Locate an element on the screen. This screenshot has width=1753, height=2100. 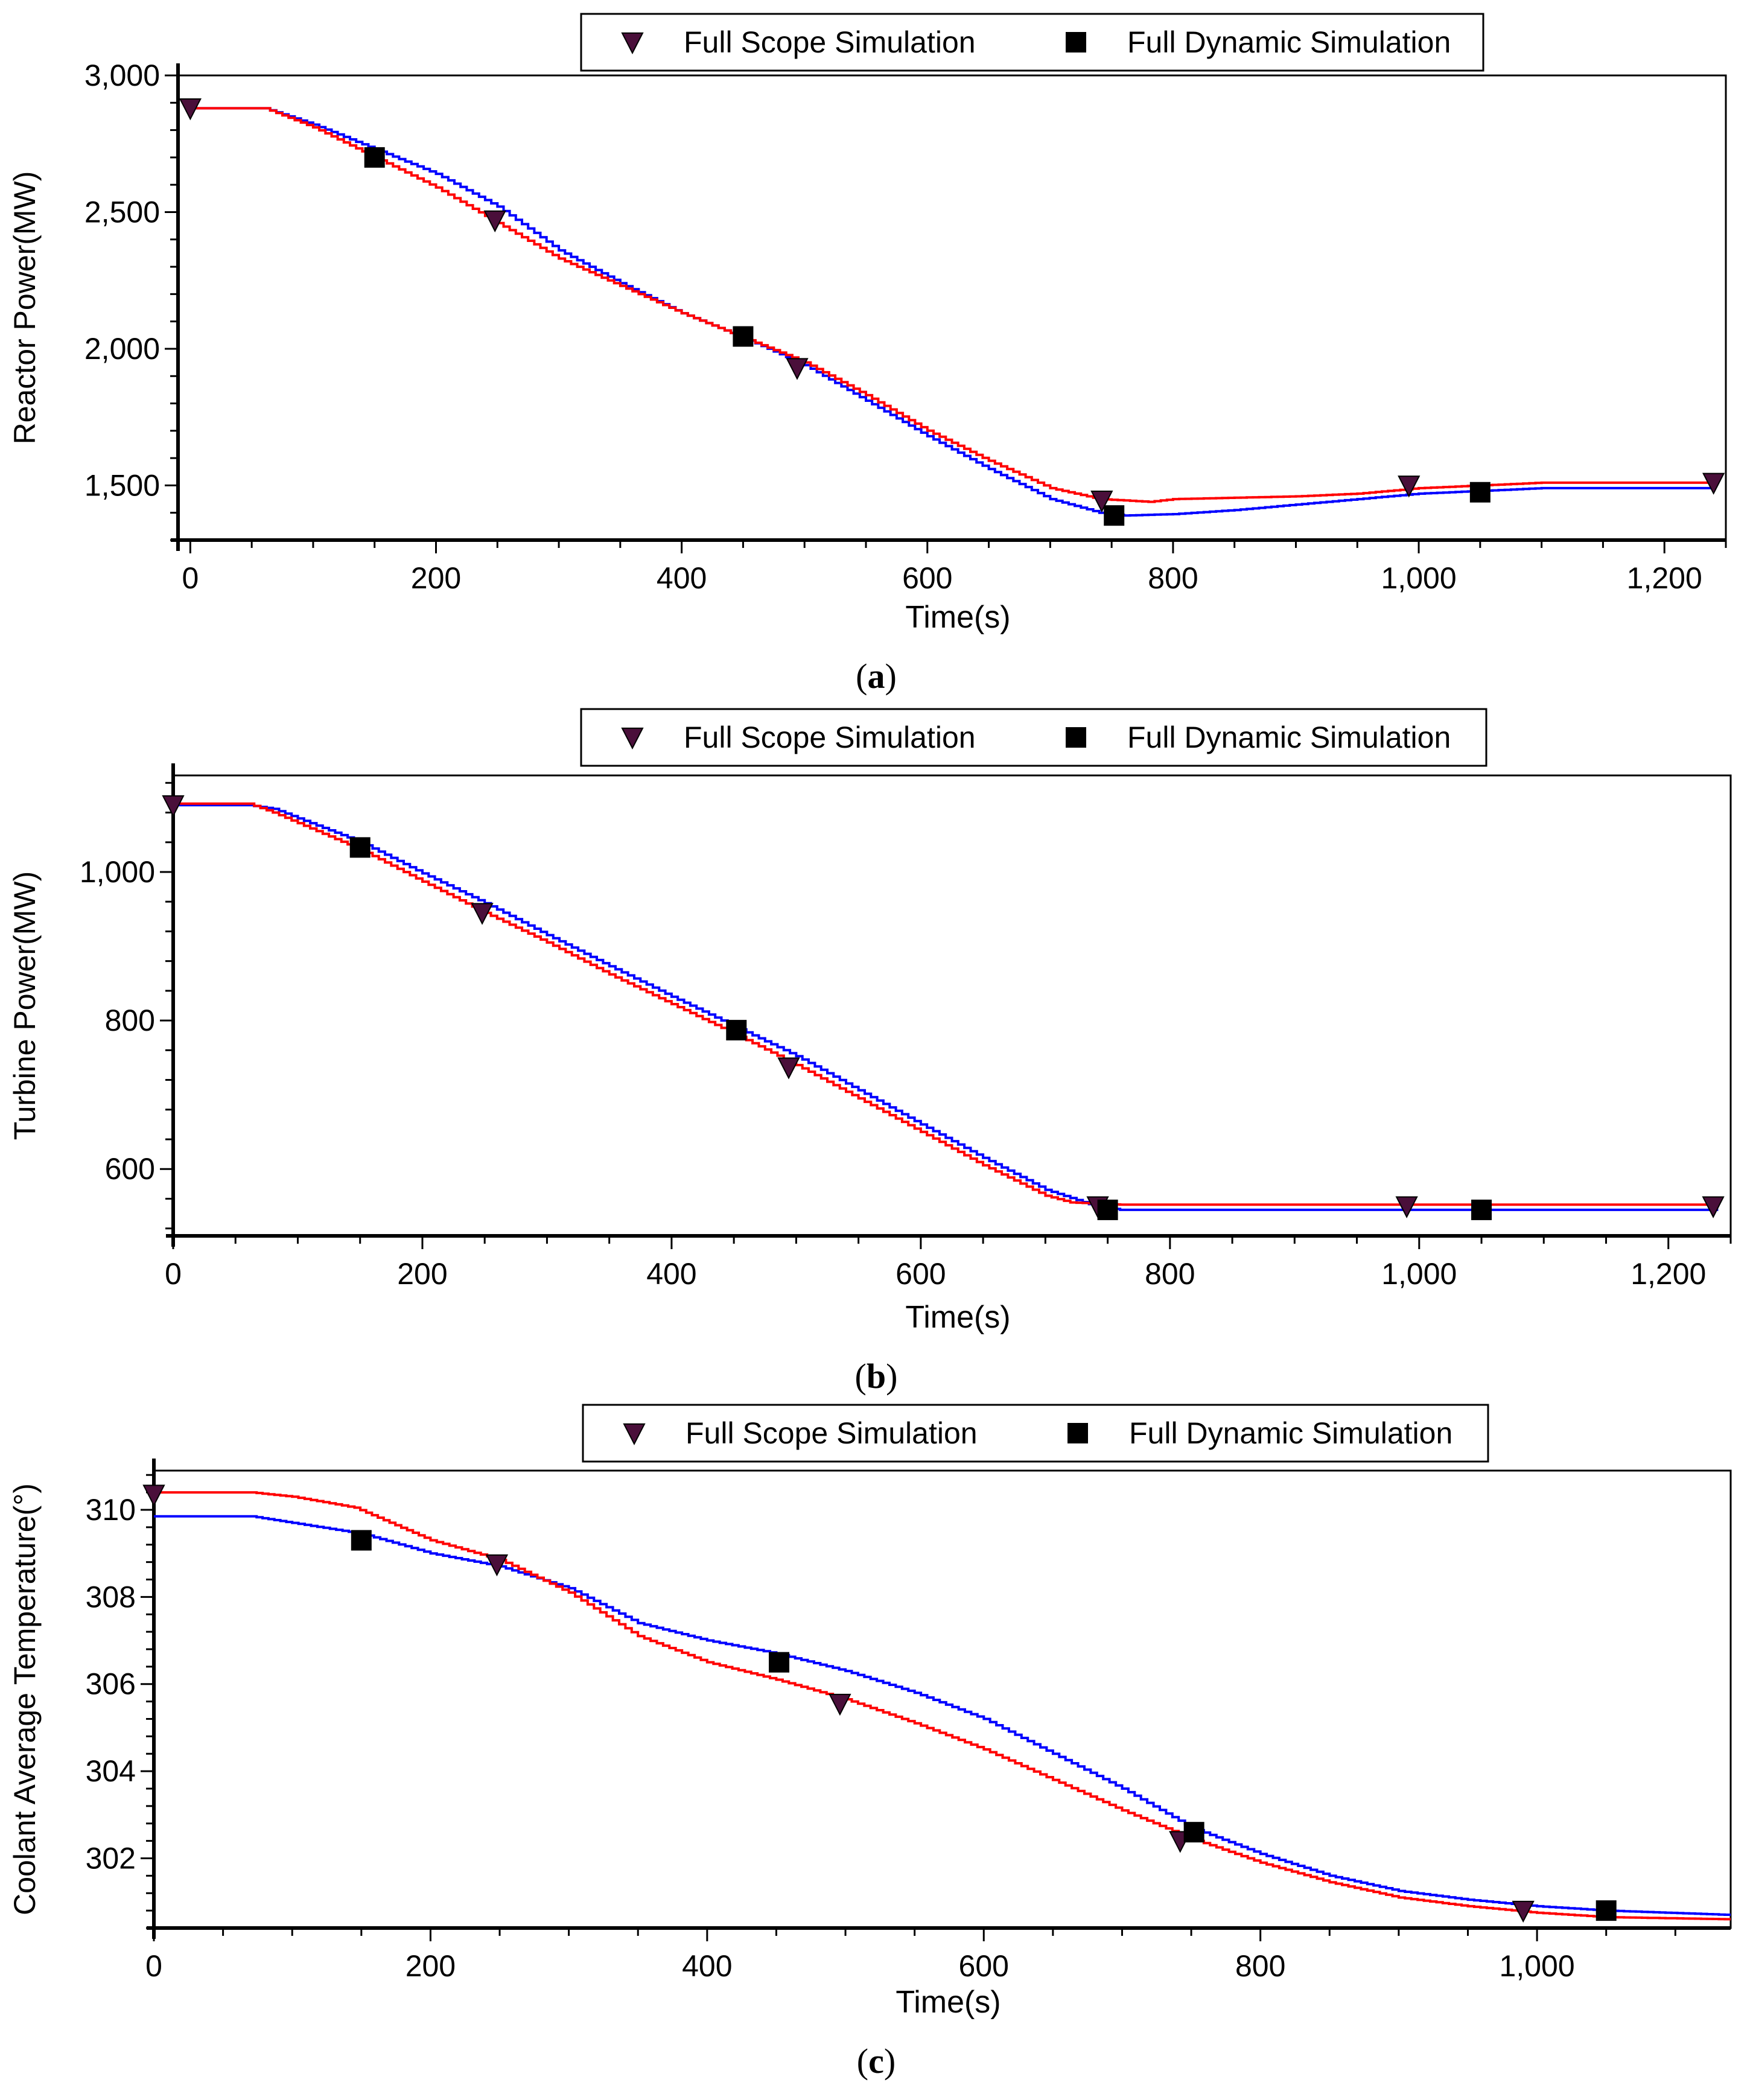
y-axis-label: Reactor Power(MW) is located at coordinates (25, 308).